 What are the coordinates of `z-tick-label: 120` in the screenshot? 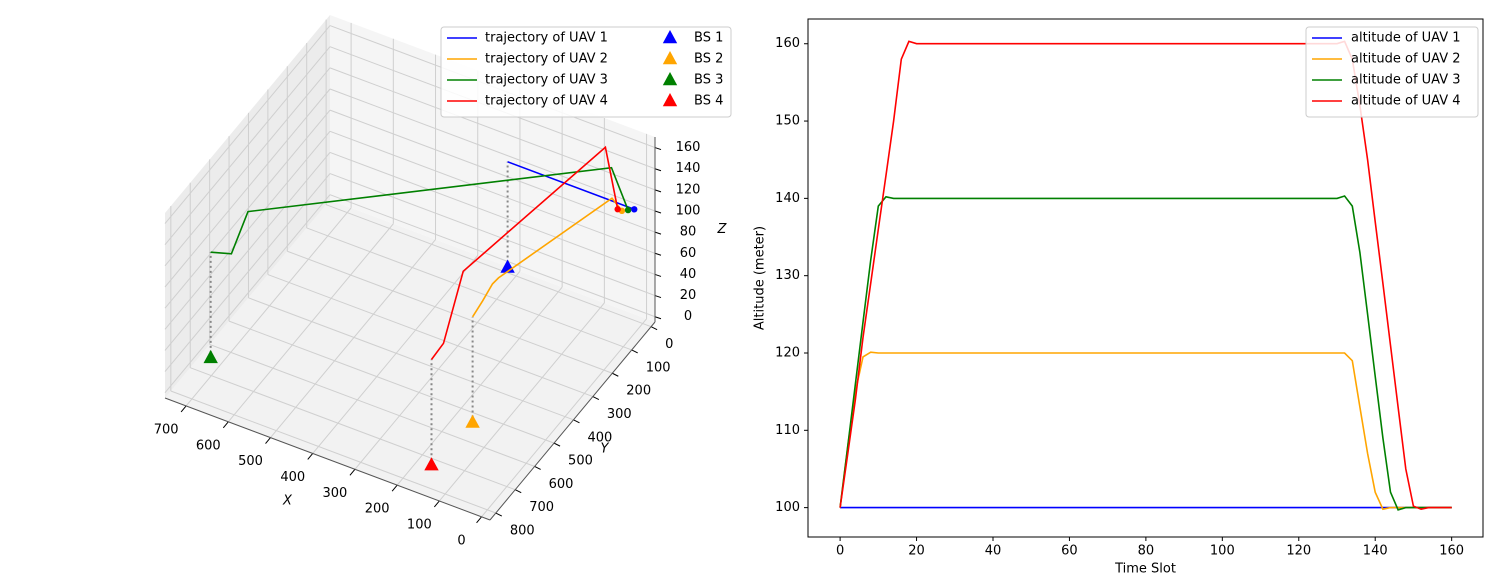 It's located at (688, 189).